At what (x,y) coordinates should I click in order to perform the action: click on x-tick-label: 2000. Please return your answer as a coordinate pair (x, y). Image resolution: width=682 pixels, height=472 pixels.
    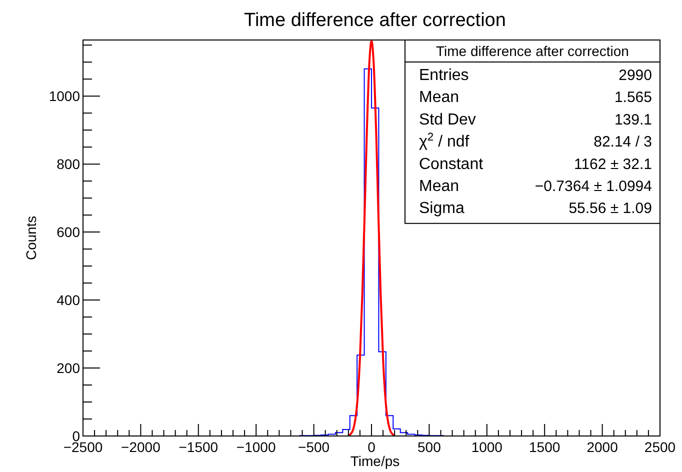
    Looking at the image, I should click on (602, 447).